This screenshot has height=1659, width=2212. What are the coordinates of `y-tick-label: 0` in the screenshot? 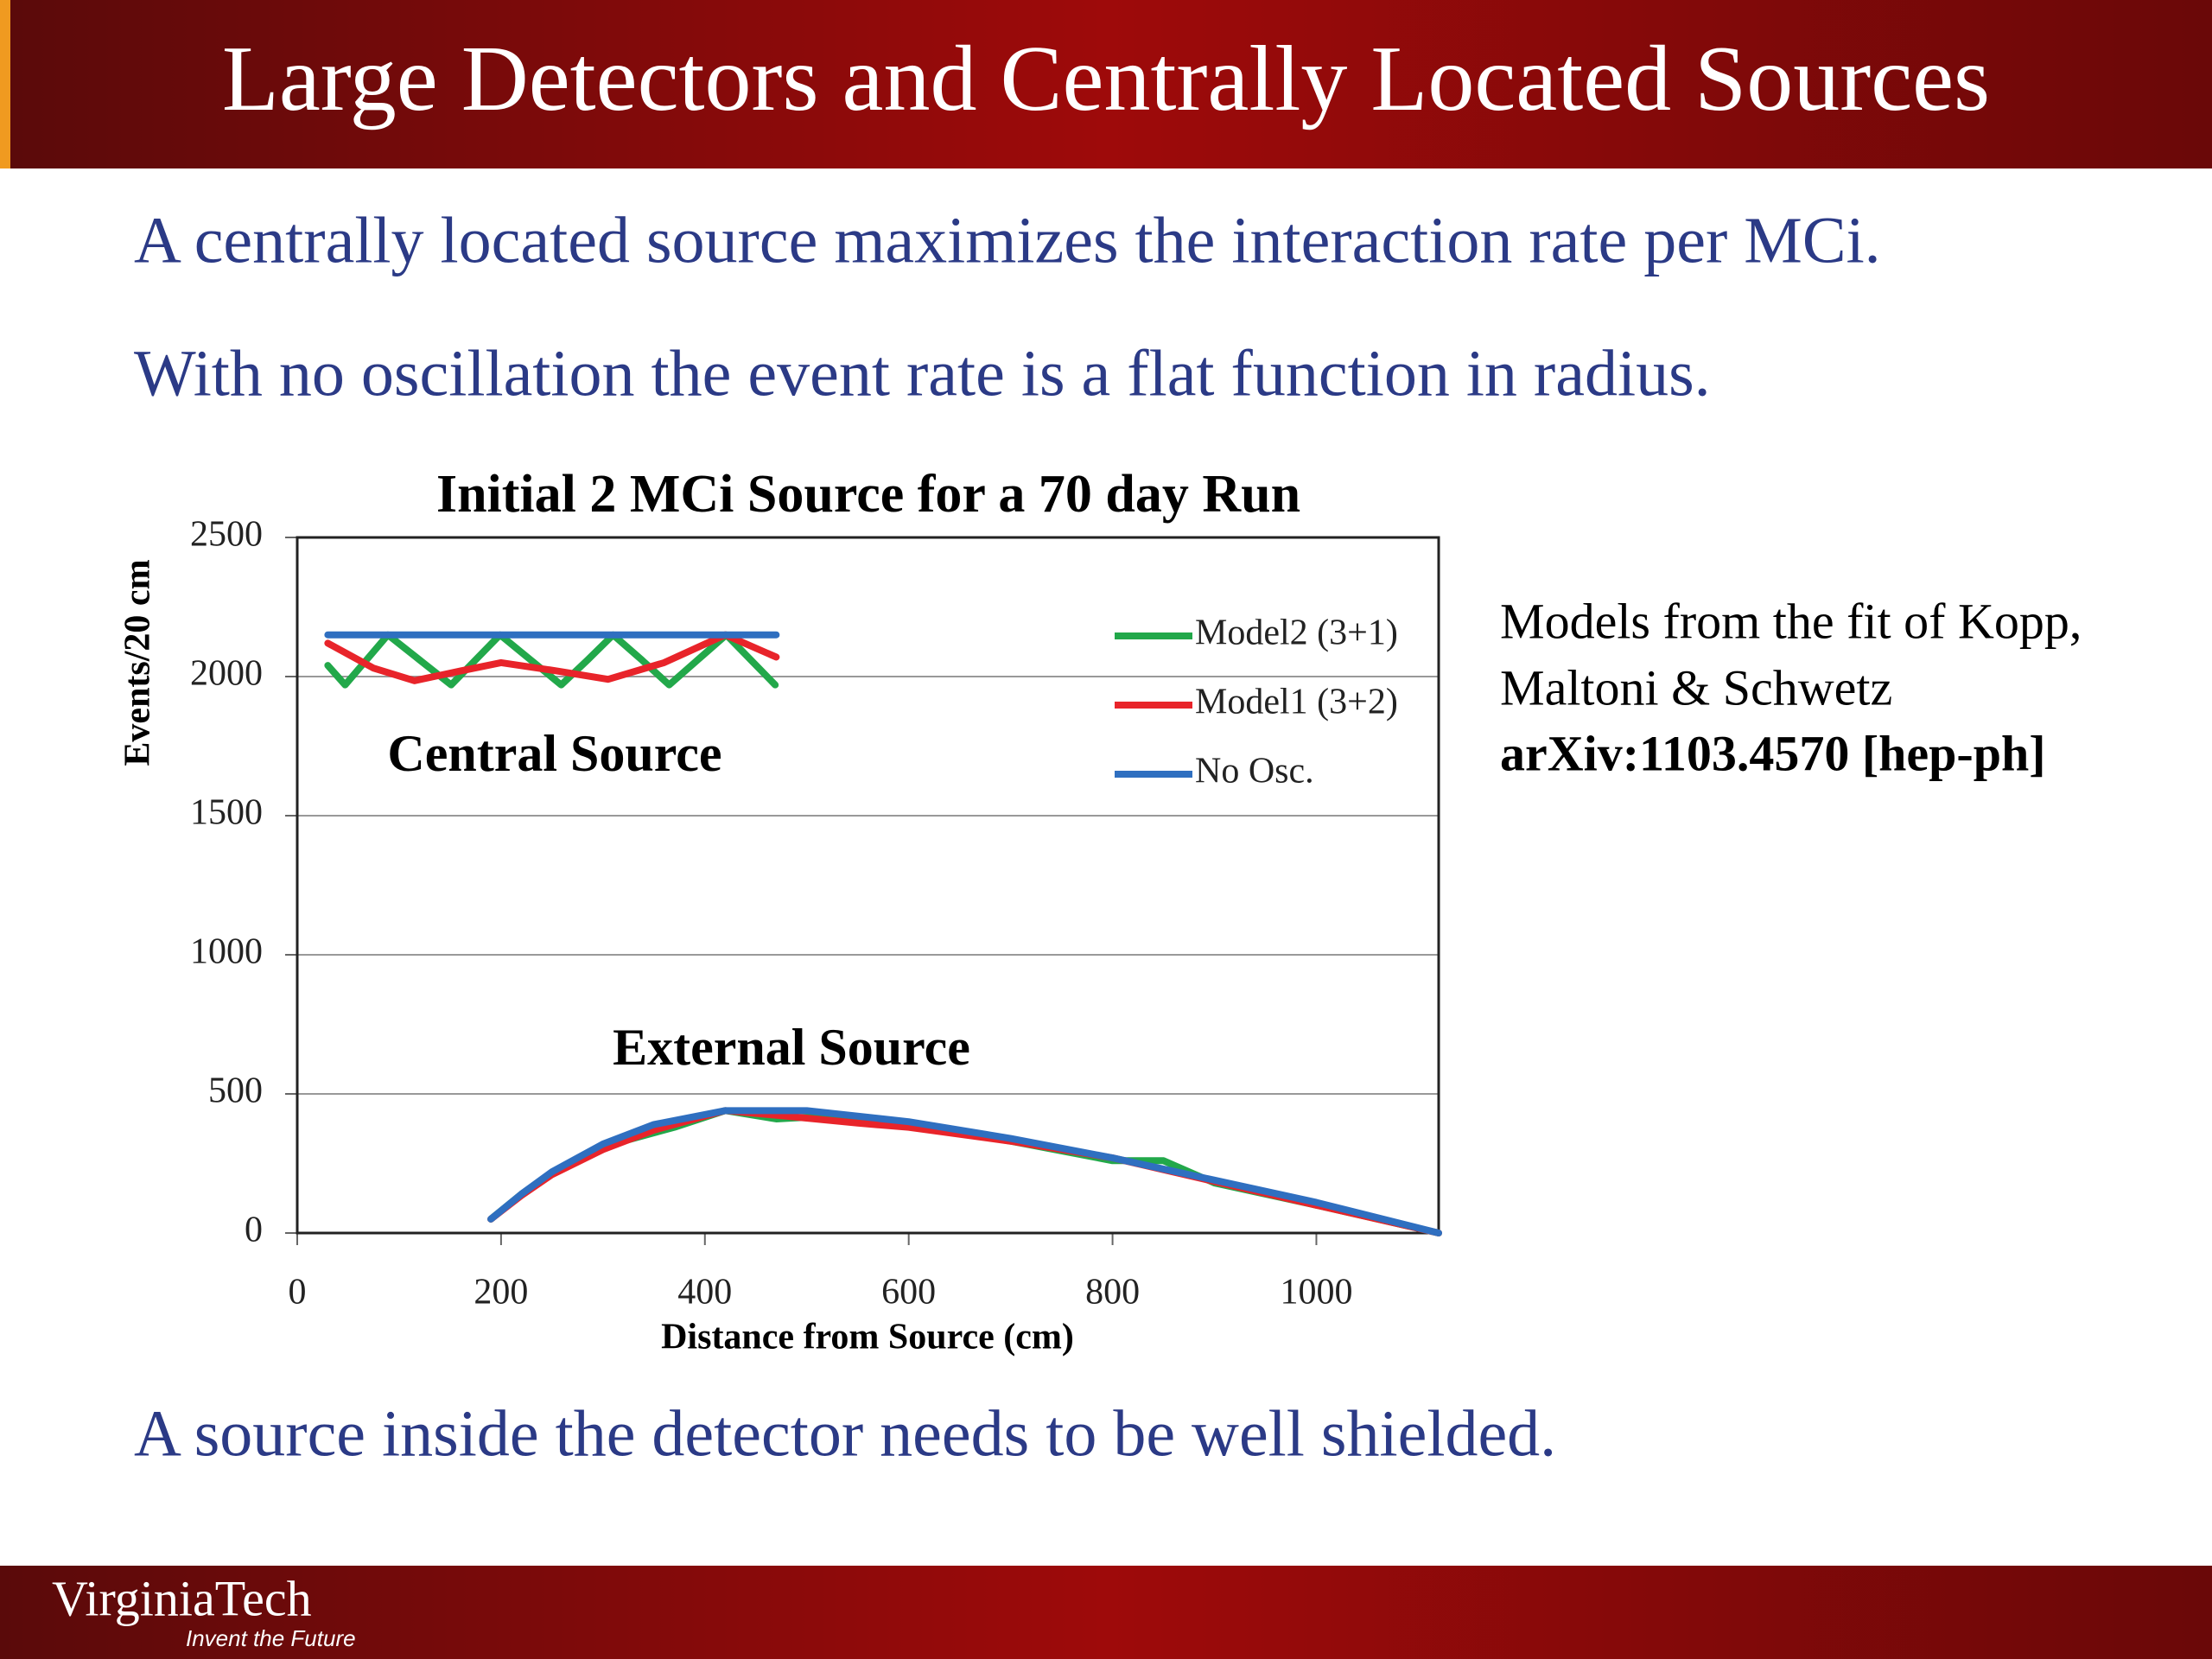 It's located at (254, 1230).